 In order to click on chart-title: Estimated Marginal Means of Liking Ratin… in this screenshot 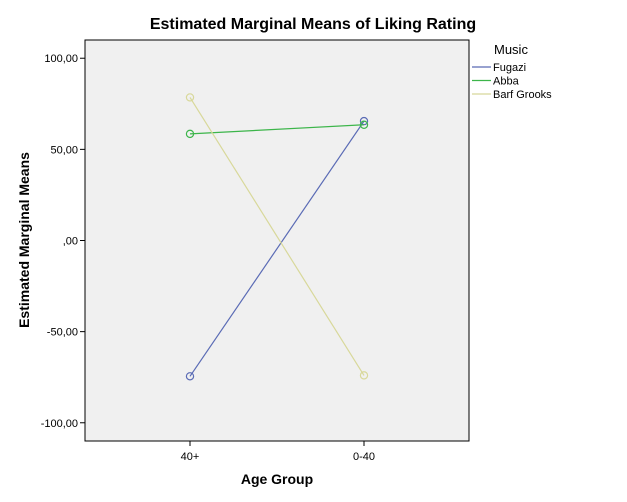, I will do `click(313, 24)`.